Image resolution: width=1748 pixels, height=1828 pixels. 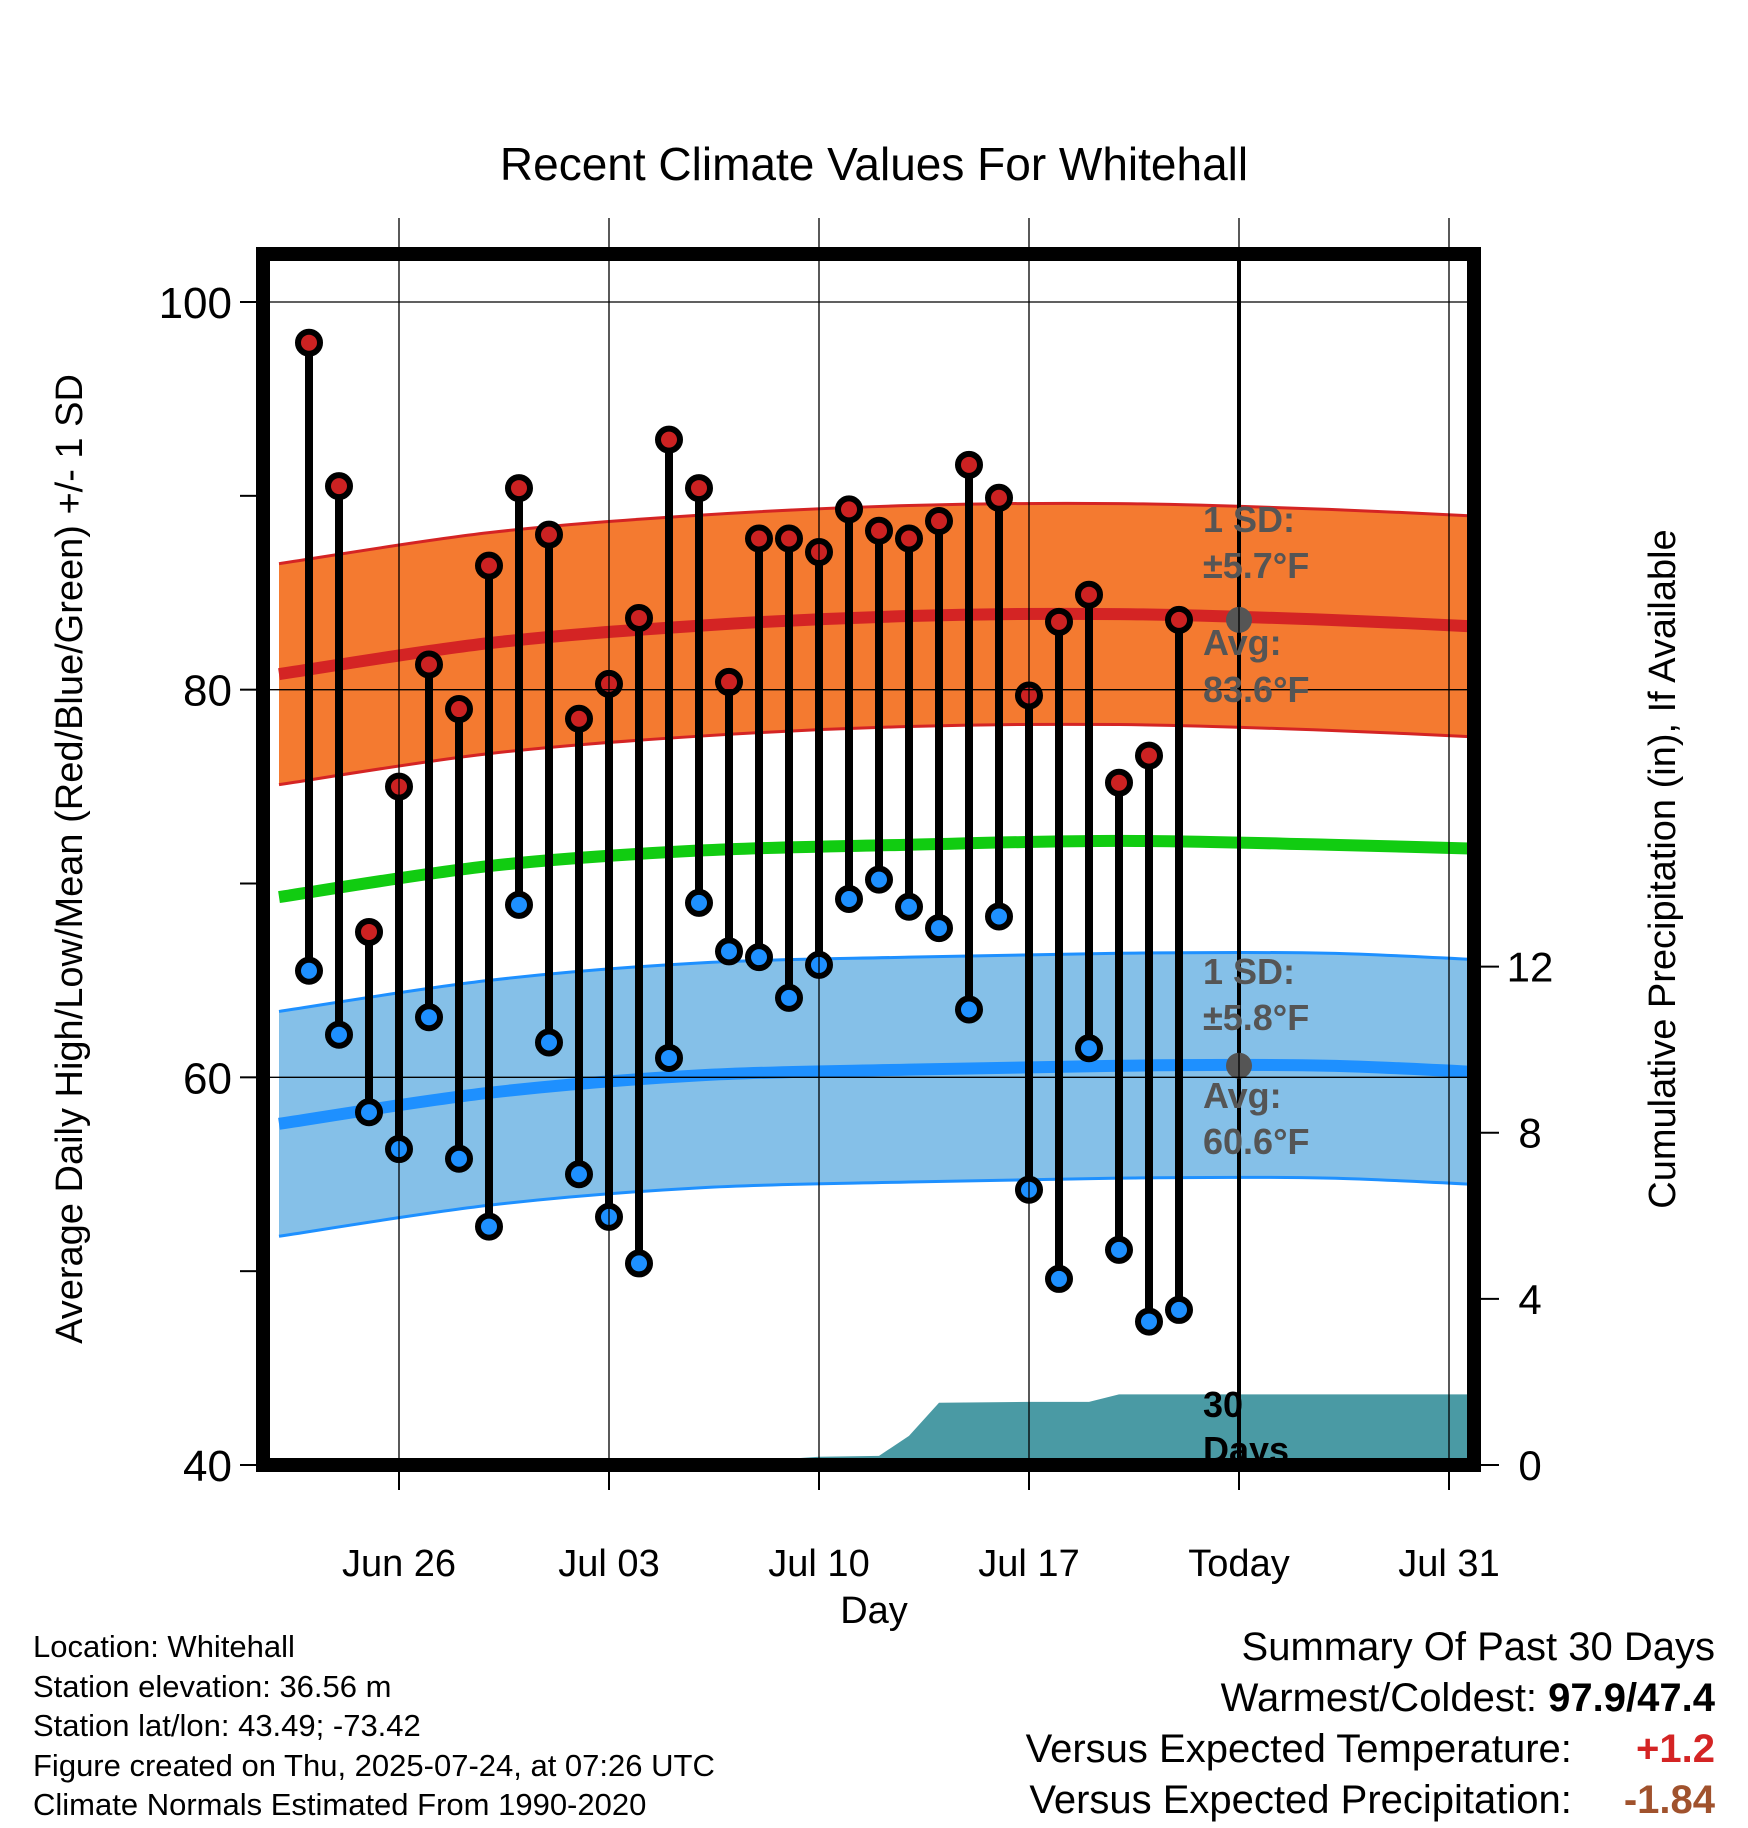 What do you see at coordinates (1529, 1299) in the screenshot?
I see `y2-tick-label: 4` at bounding box center [1529, 1299].